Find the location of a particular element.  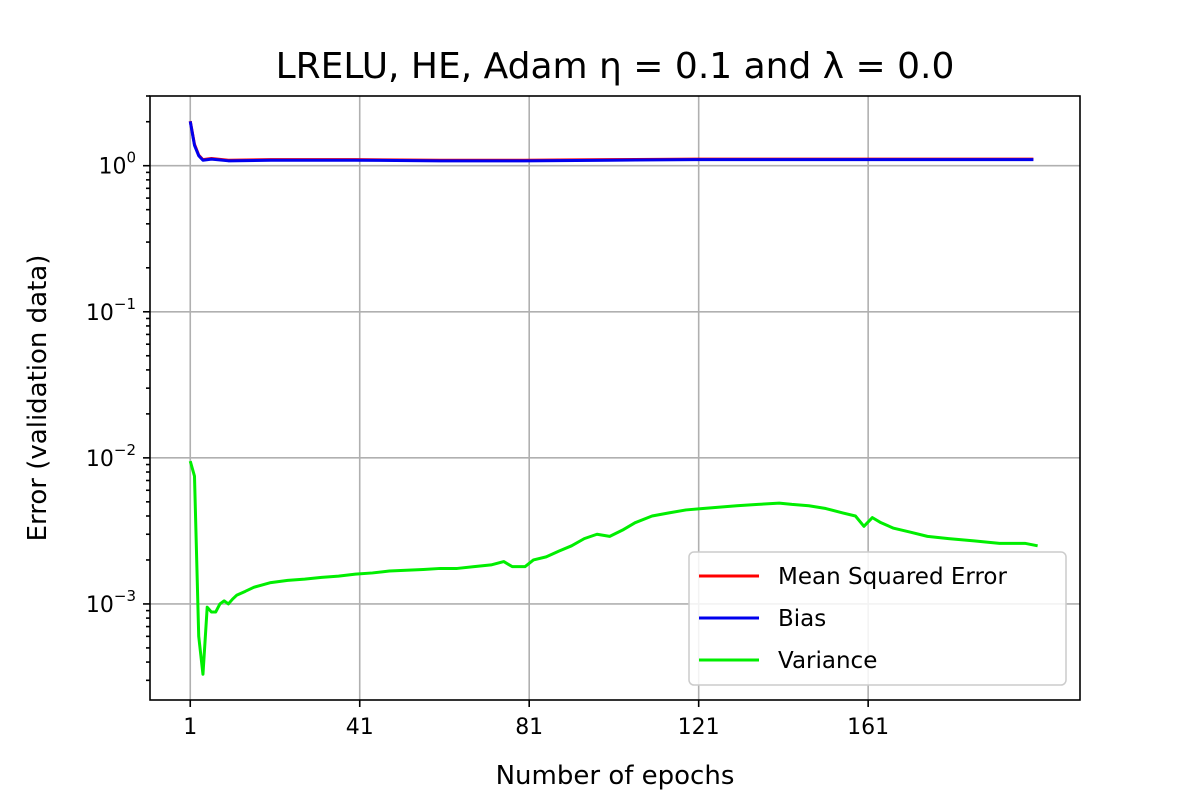

x-tick-label: 1 is located at coordinates (190, 727).